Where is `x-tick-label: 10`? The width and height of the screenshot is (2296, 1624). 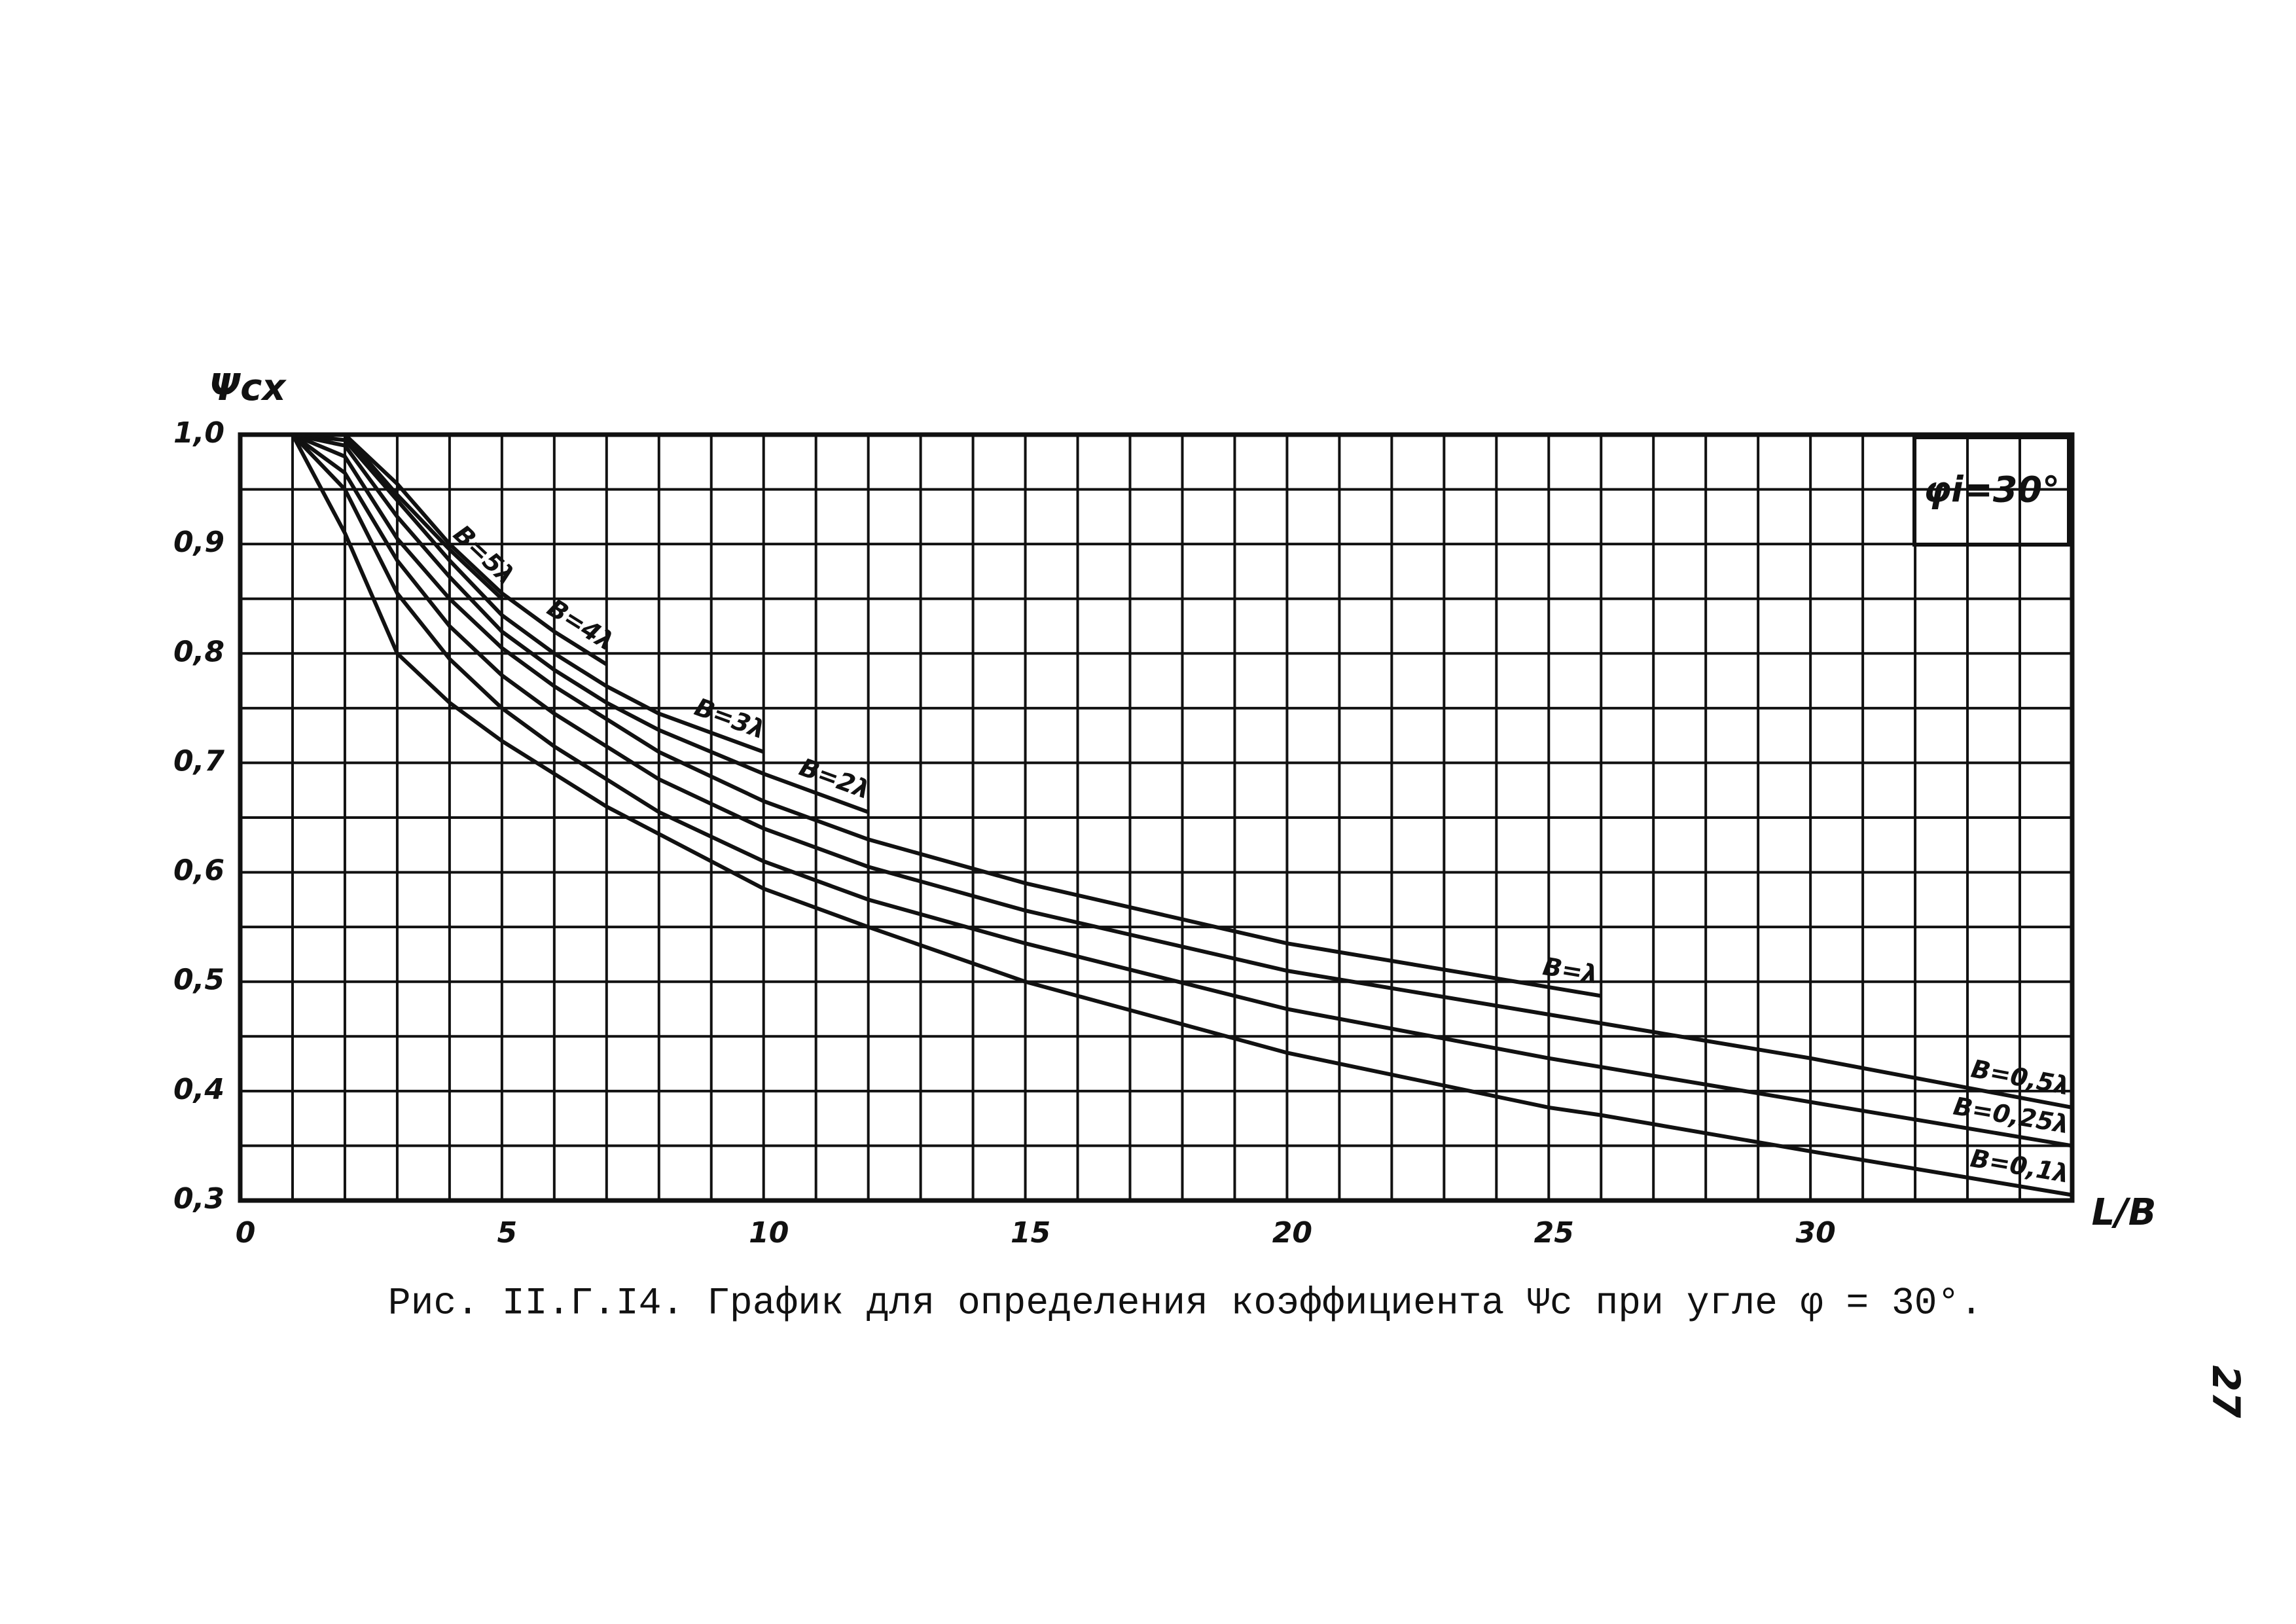 x-tick-label: 10 is located at coordinates (769, 1233).